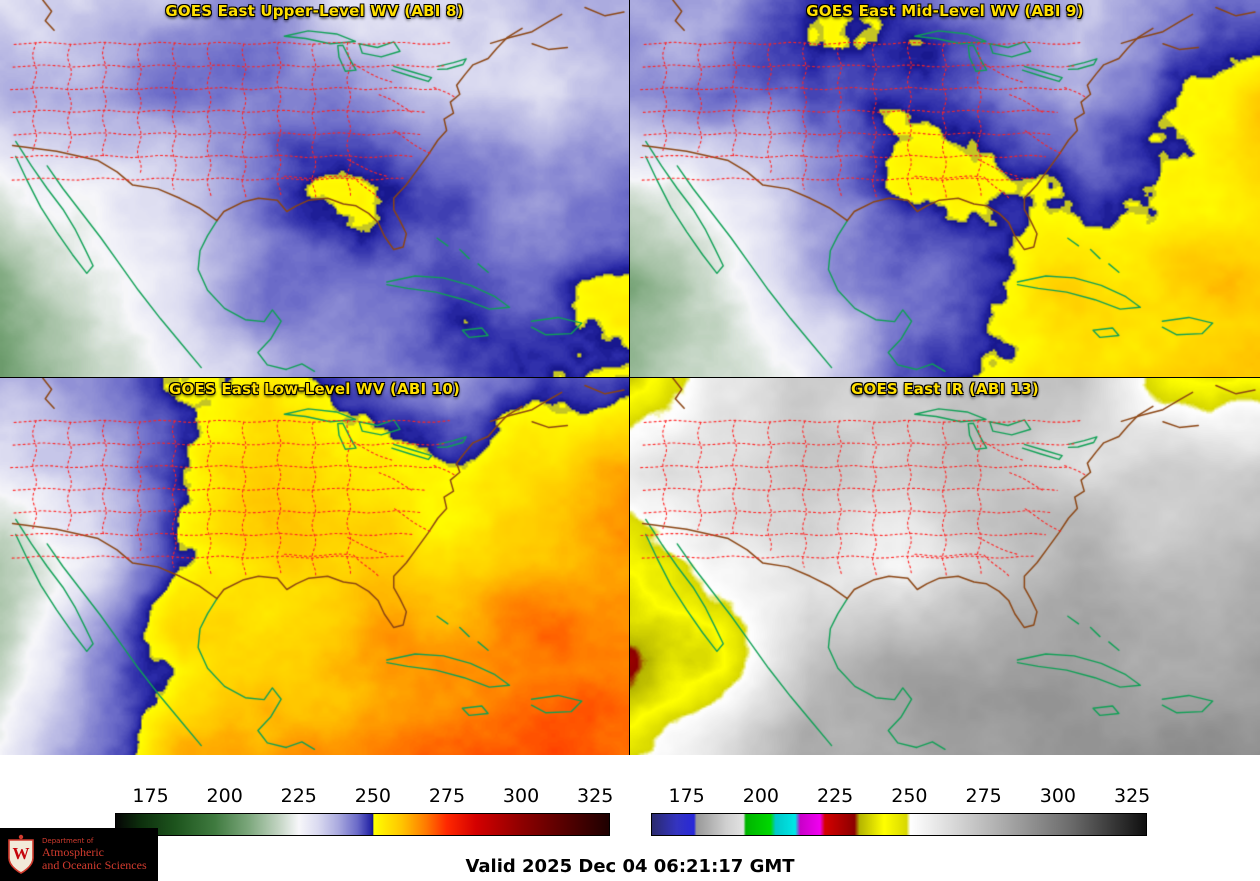 The height and width of the screenshot is (881, 1260). Describe the element at coordinates (314, 11) in the screenshot. I see `panel-title-abi8: GOES East Upper-Level WV (ABI 8)` at that location.